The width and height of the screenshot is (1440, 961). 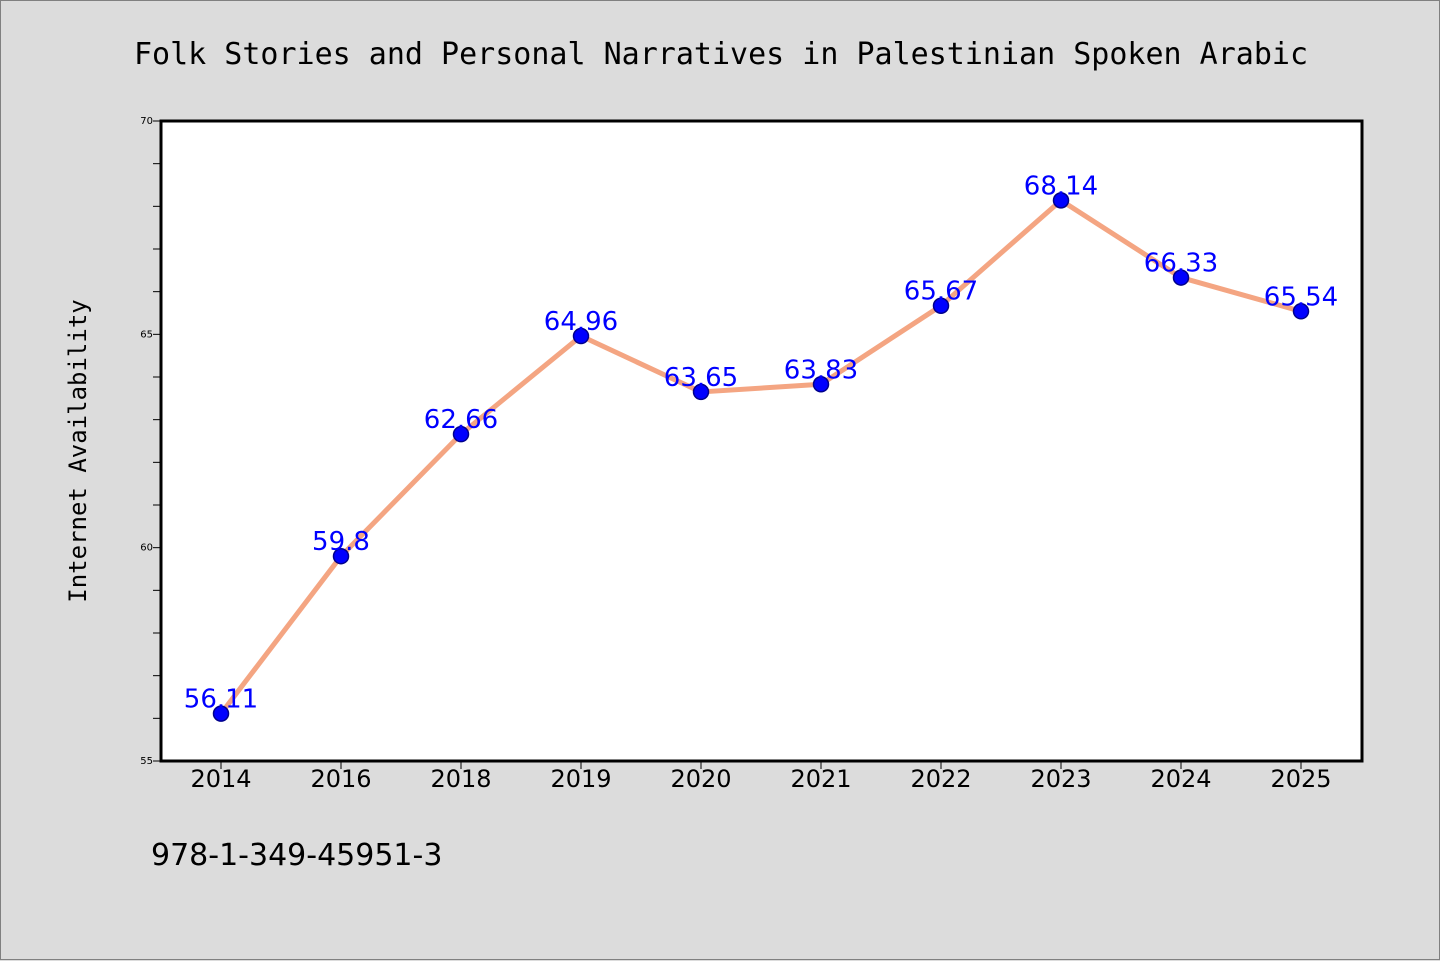 What do you see at coordinates (1061, 186) in the screenshot?
I see `data-label: 68.14` at bounding box center [1061, 186].